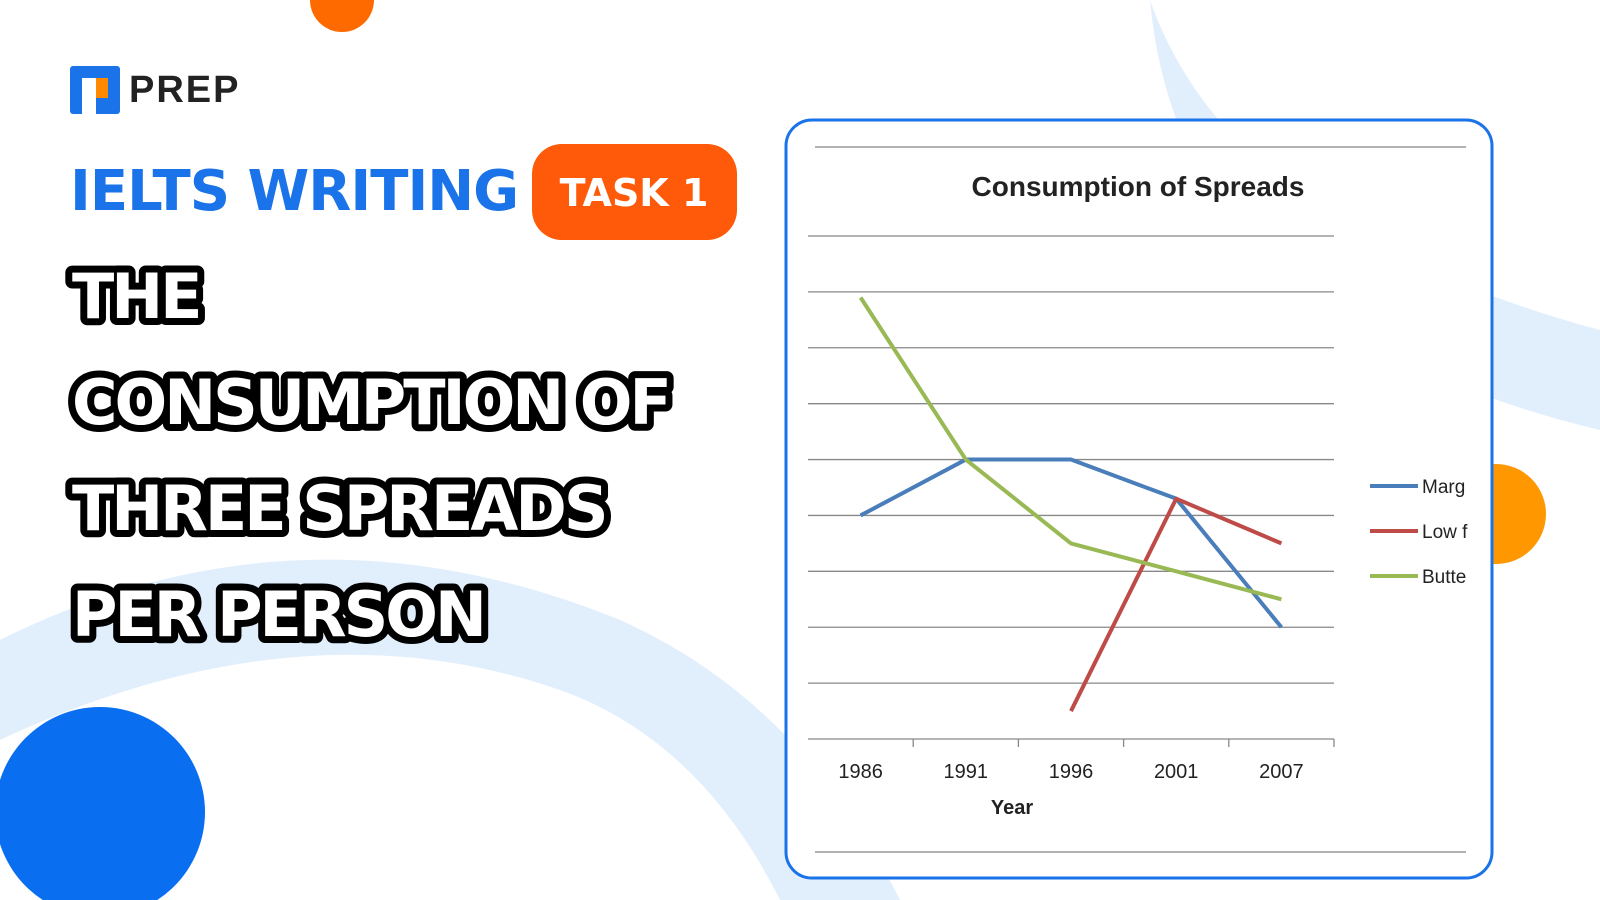 The width and height of the screenshot is (1600, 900). Describe the element at coordinates (339, 508) in the screenshot. I see `hero-line: THREE SPREADS` at that location.